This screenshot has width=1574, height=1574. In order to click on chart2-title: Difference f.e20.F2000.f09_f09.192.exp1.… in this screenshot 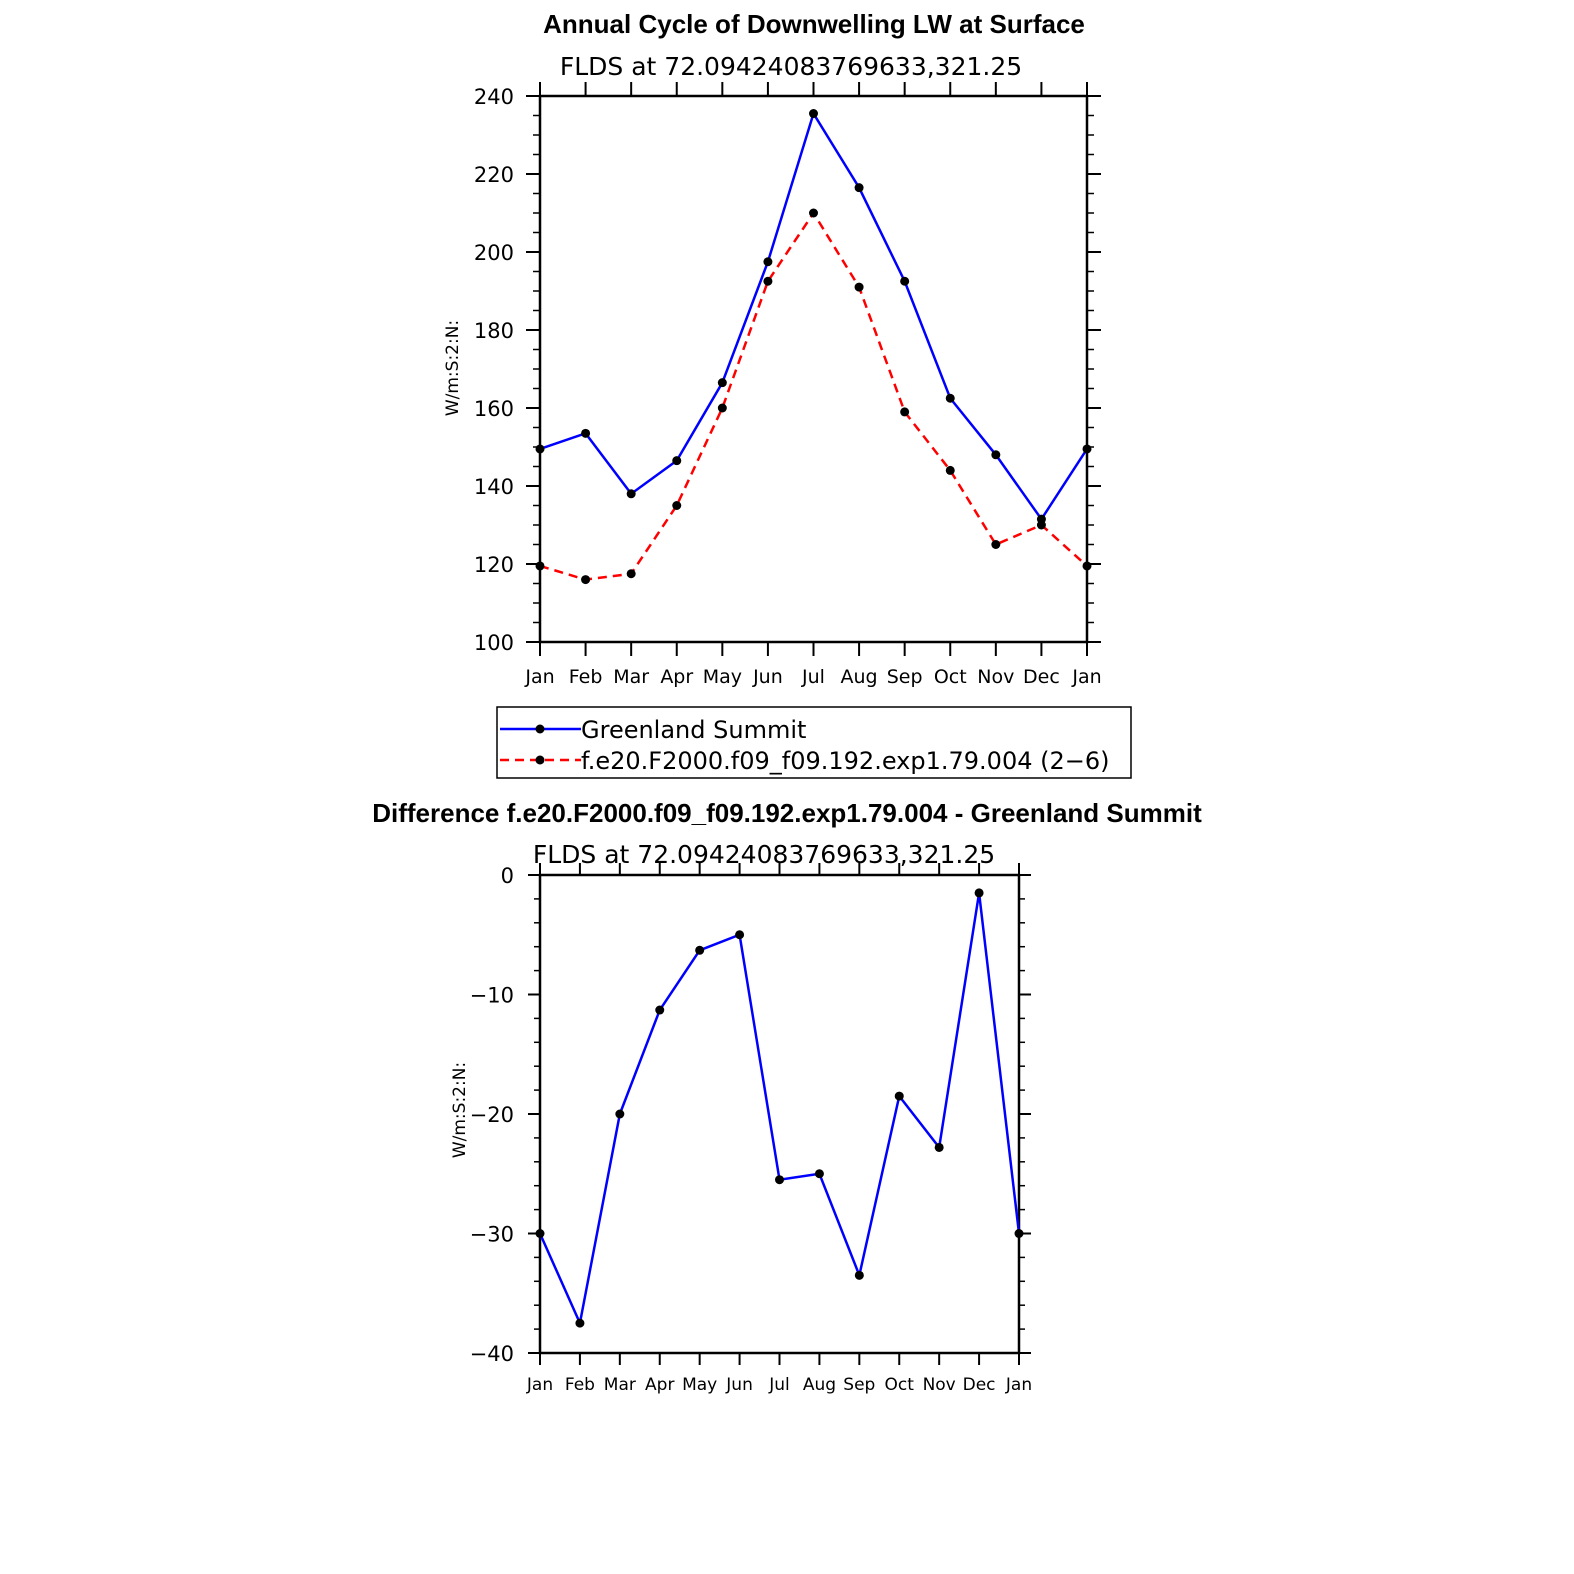, I will do `click(787, 813)`.